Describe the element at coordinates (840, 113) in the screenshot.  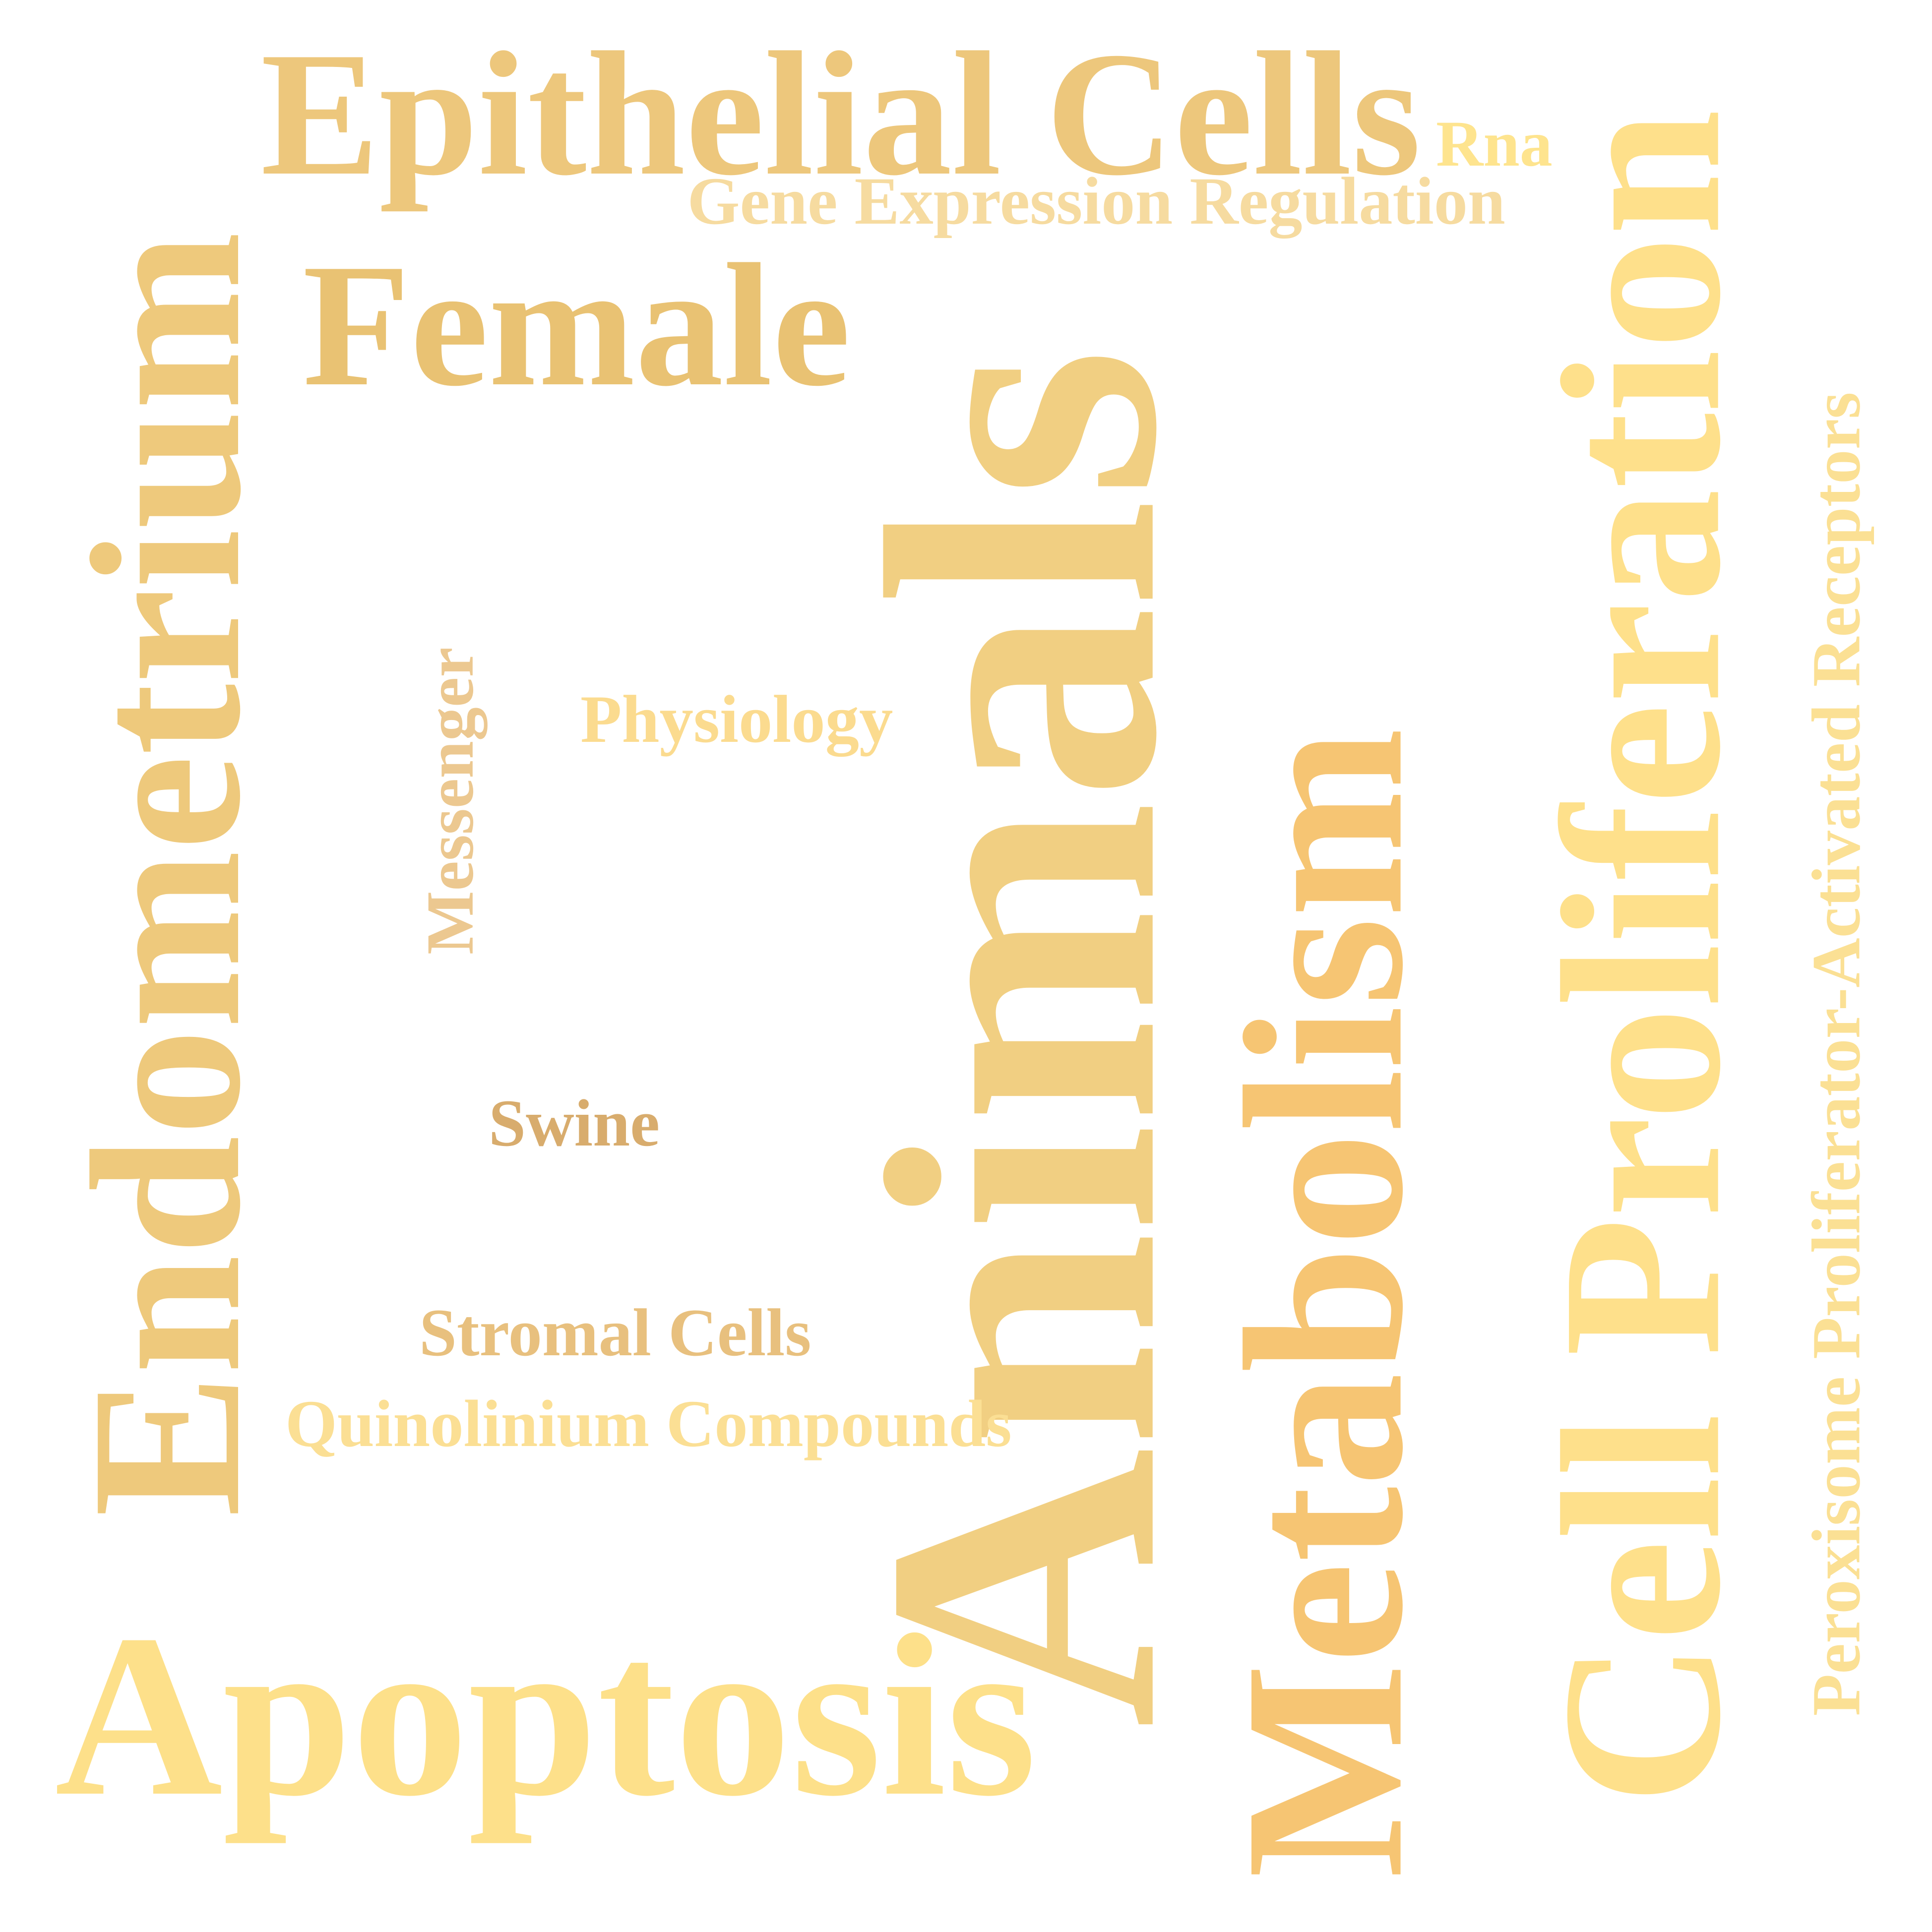
I see `word-epithelial-cells: Epithelial Cells` at that location.